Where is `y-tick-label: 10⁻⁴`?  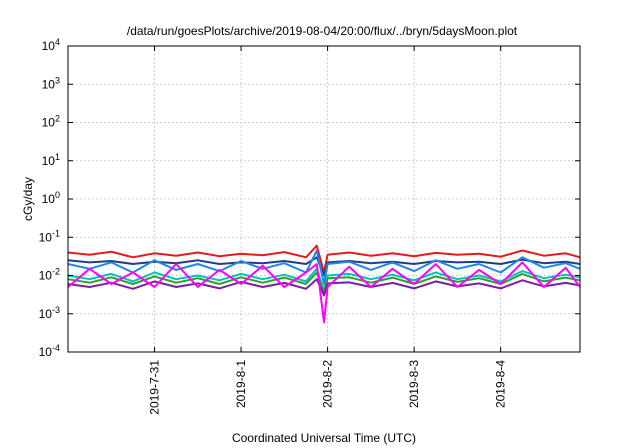 y-tick-label: 10⁻⁴ is located at coordinates (49, 351).